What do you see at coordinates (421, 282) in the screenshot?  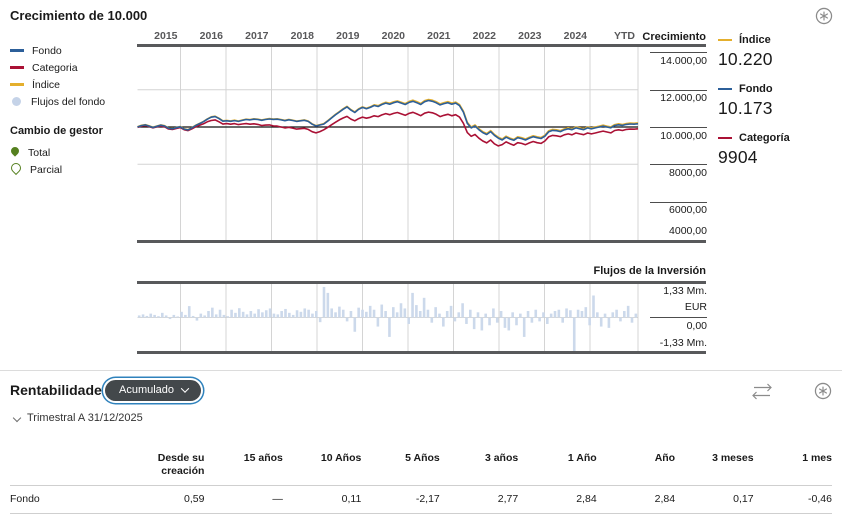 I see `flows-plot-top-border` at bounding box center [421, 282].